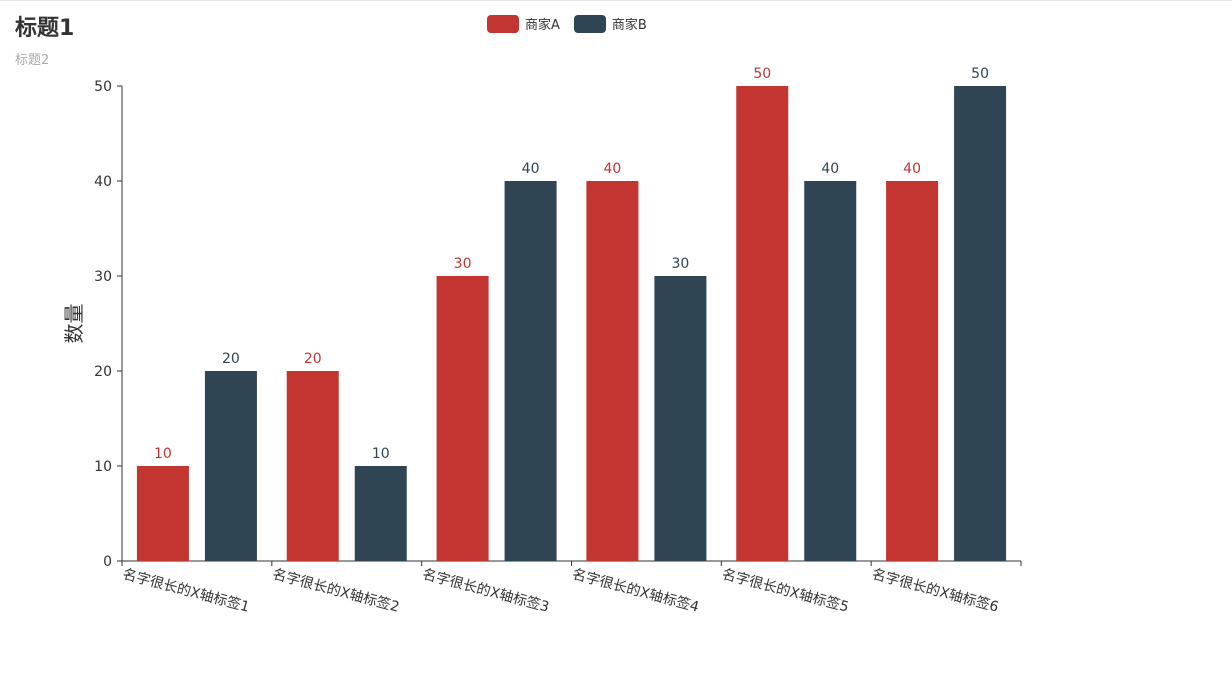 The image size is (1232, 674). Describe the element at coordinates (486, 590) in the screenshot. I see `x-tick-label: 名字很长的X轴标签3` at that location.